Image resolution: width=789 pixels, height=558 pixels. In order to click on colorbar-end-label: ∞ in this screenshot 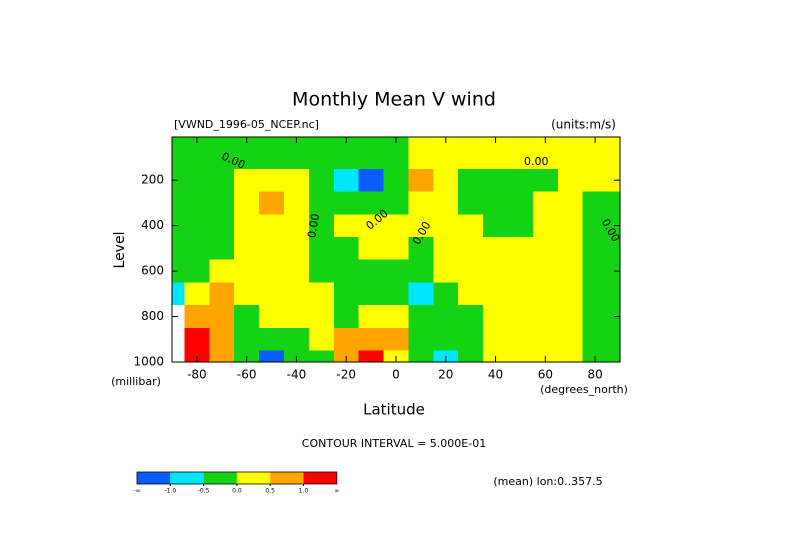, I will do `click(336, 491)`.